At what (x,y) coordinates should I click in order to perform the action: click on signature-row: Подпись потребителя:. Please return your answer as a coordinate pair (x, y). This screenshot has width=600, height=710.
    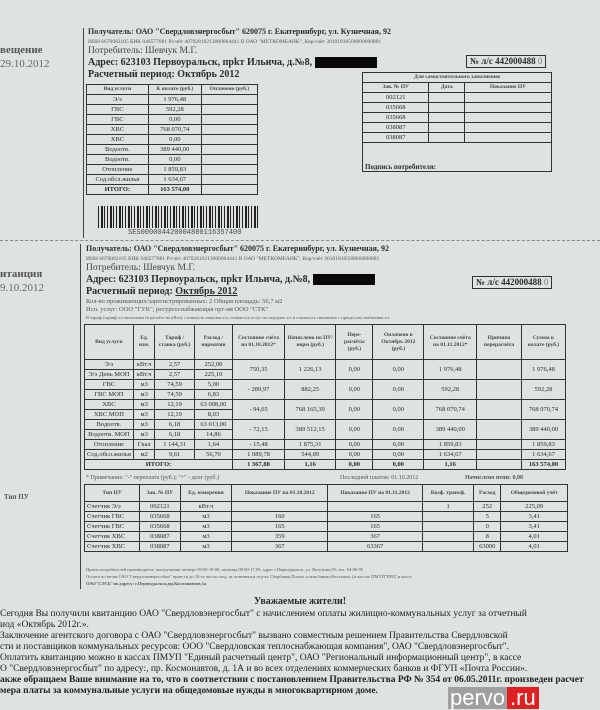
    Looking at the image, I should click on (457, 157).